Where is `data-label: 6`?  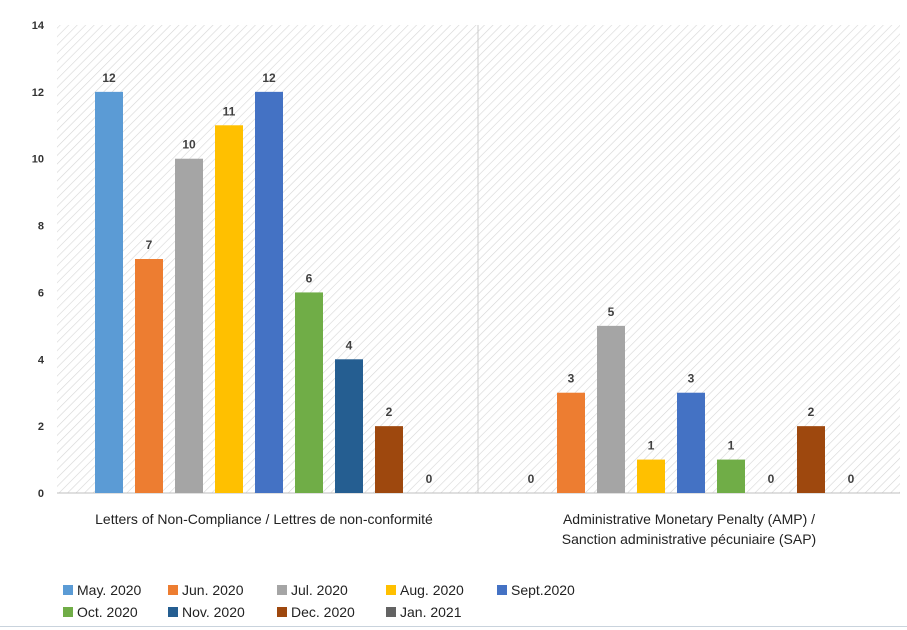 data-label: 6 is located at coordinates (309, 278).